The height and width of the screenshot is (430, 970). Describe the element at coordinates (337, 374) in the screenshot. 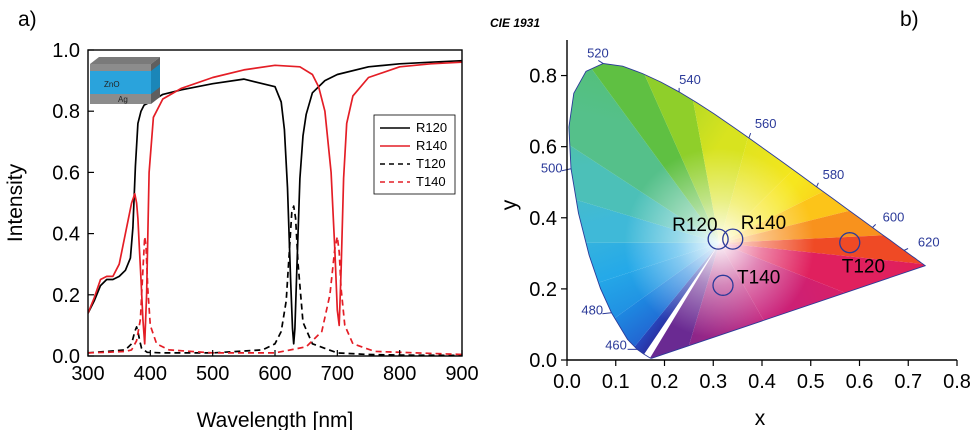

I see `x-tick-label: 700` at that location.